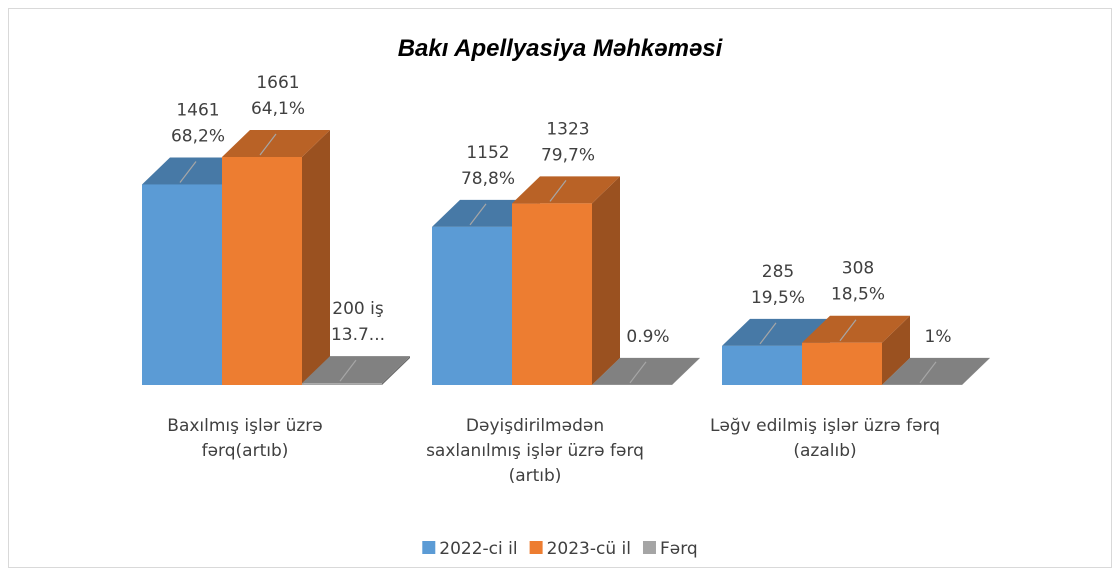 The width and height of the screenshot is (1120, 576). Describe the element at coordinates (358, 309) in the screenshot. I see `data-label: 200 iş` at that location.